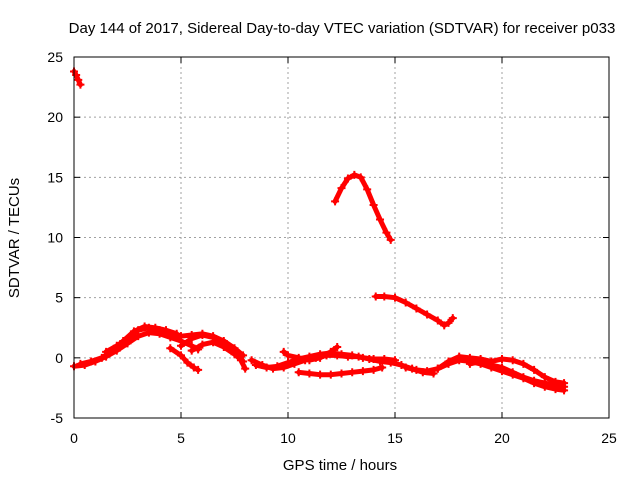 The height and width of the screenshot is (480, 640). I want to click on series-sat-l, so click(363, 207).